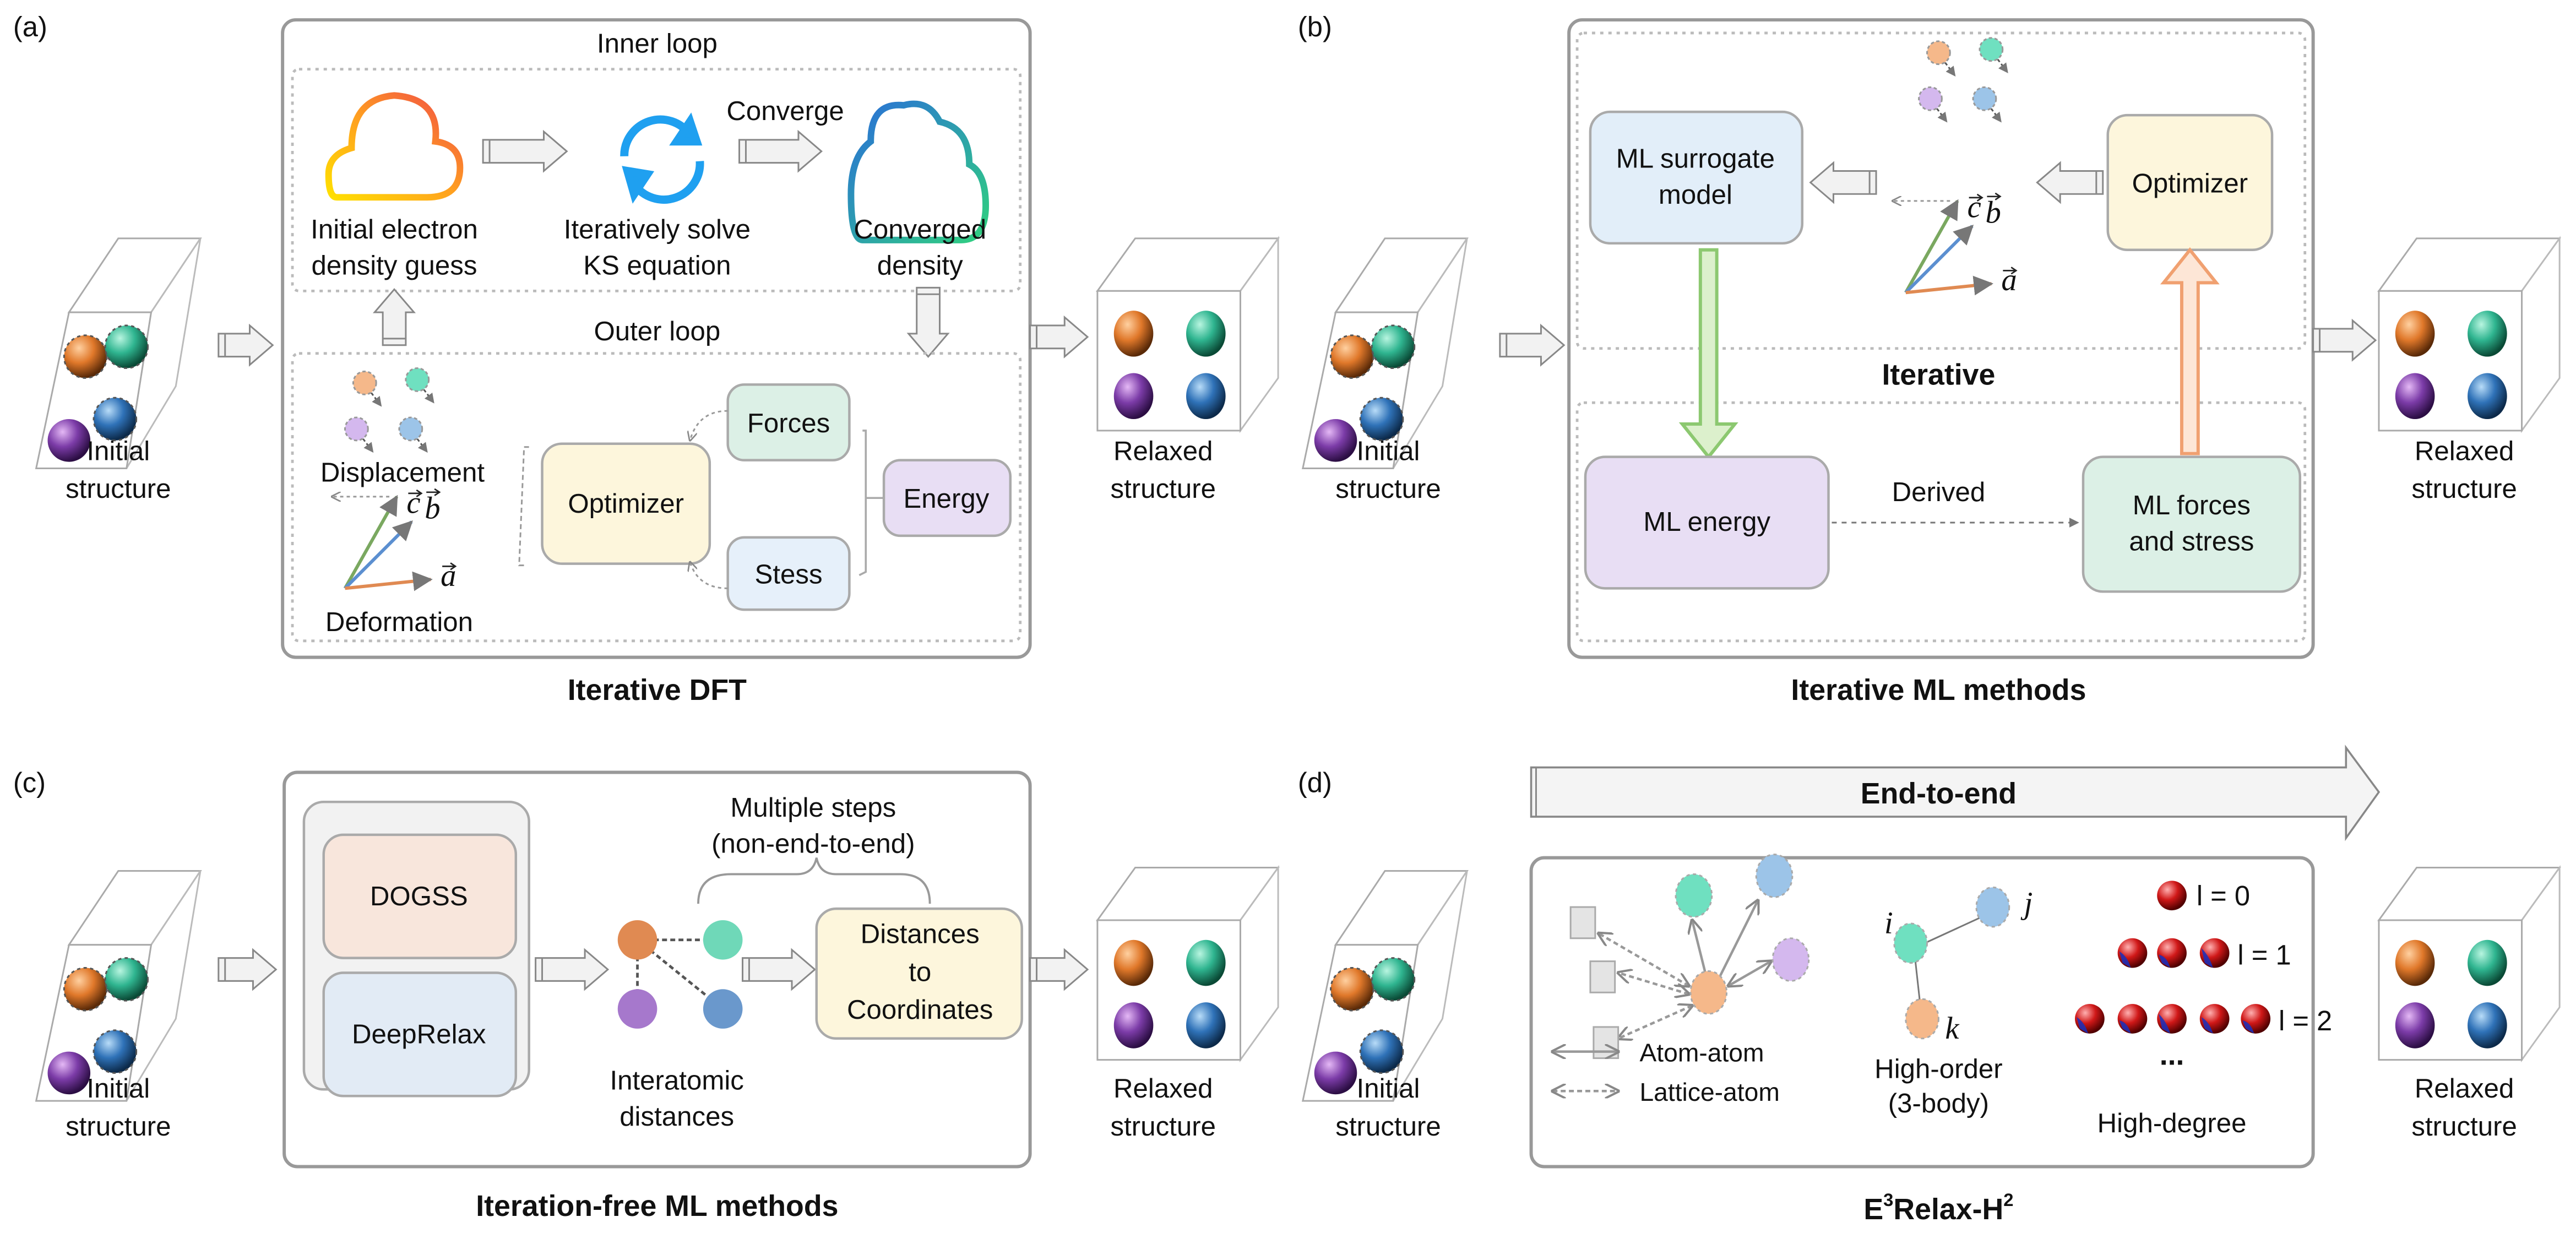 Image resolution: width=2576 pixels, height=1244 pixels. What do you see at coordinates (1939, 793) in the screenshot?
I see `end-to-end-label: End-to-end` at bounding box center [1939, 793].